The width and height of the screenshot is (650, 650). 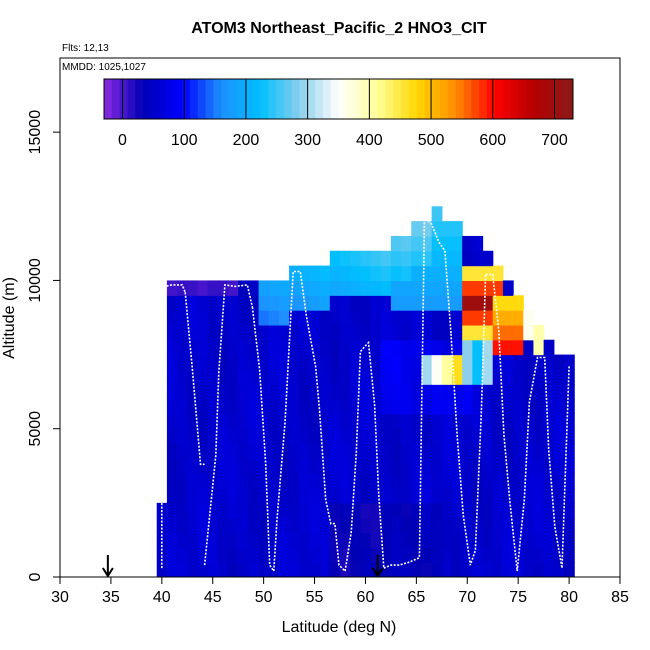 I want to click on arrow-head, so click(x=108, y=572).